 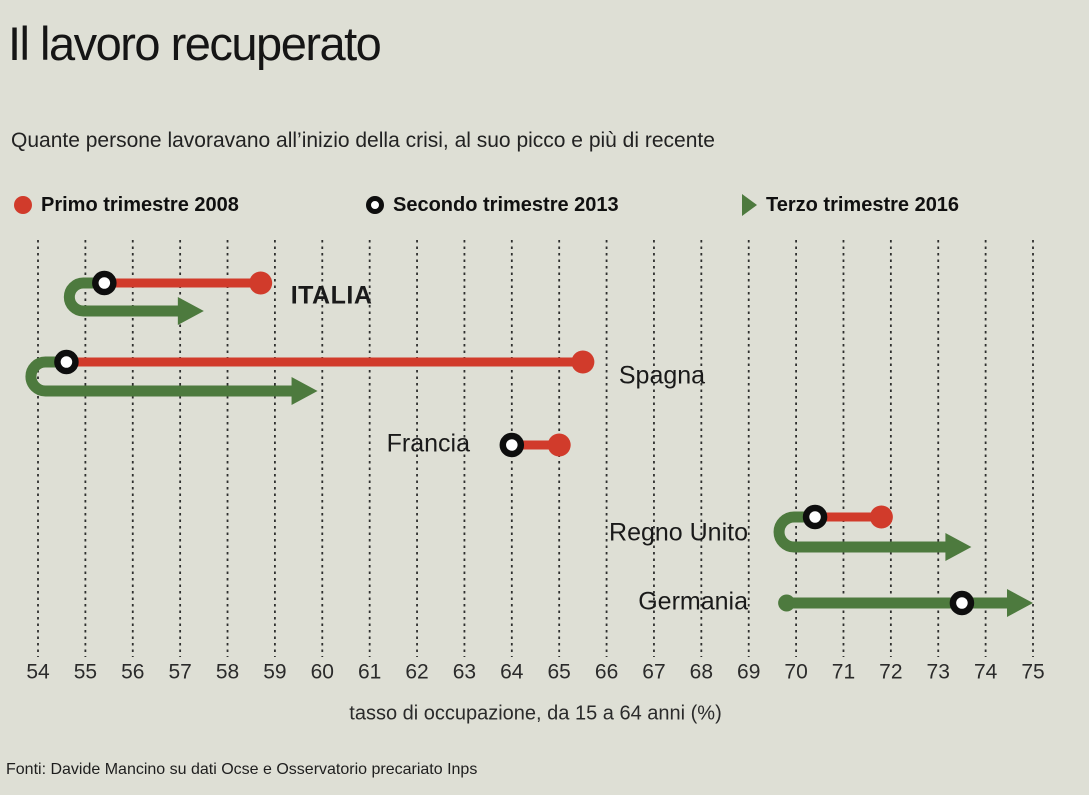 I want to click on page-title: Il lavoro recuperato, so click(x=195, y=43).